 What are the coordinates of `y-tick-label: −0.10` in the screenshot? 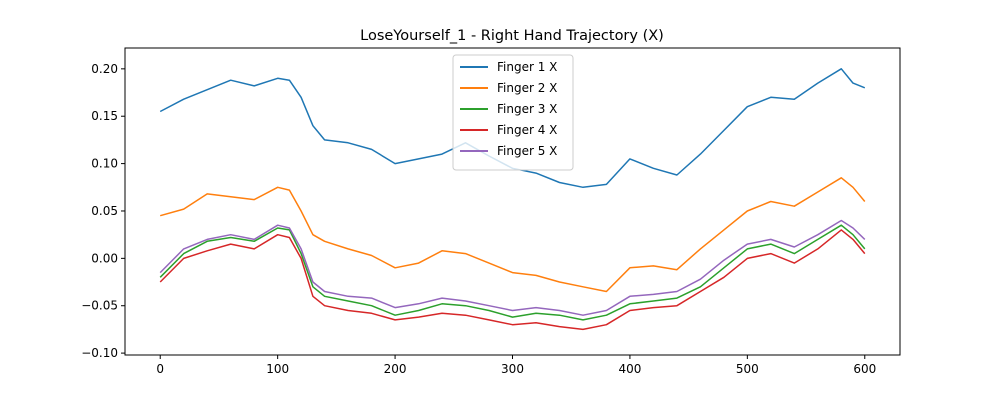 It's located at (99, 353).